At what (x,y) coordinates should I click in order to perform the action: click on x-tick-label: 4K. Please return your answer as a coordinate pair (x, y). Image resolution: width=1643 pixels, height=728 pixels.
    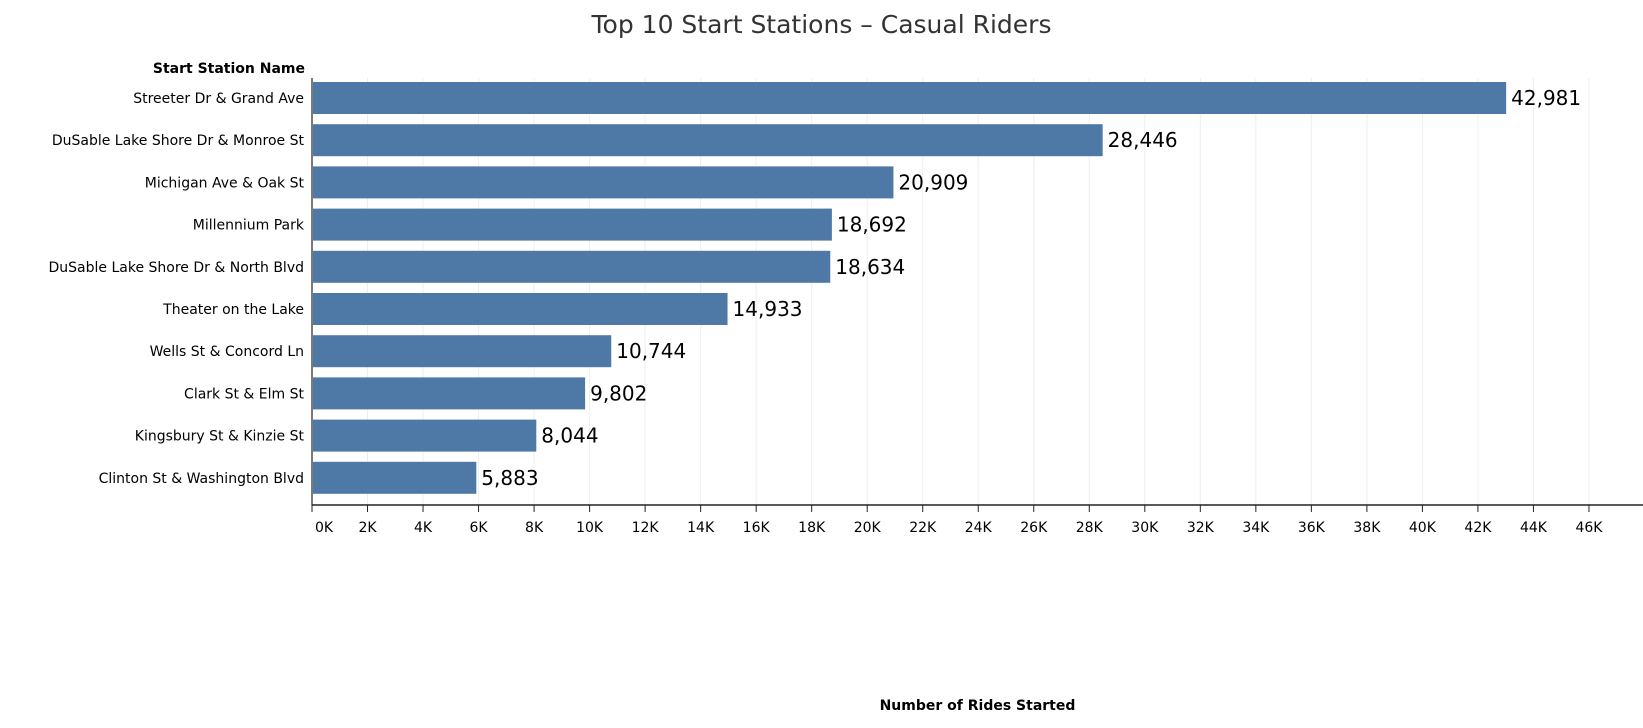
    Looking at the image, I should click on (423, 528).